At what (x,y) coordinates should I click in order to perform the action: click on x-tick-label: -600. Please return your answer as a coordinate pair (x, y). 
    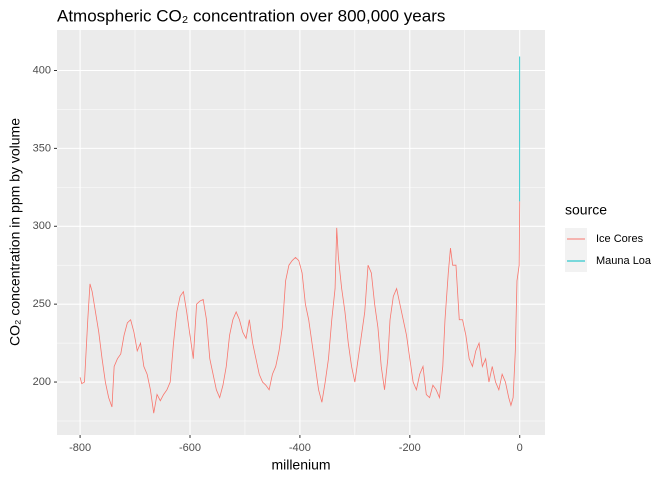
    Looking at the image, I should click on (190, 448).